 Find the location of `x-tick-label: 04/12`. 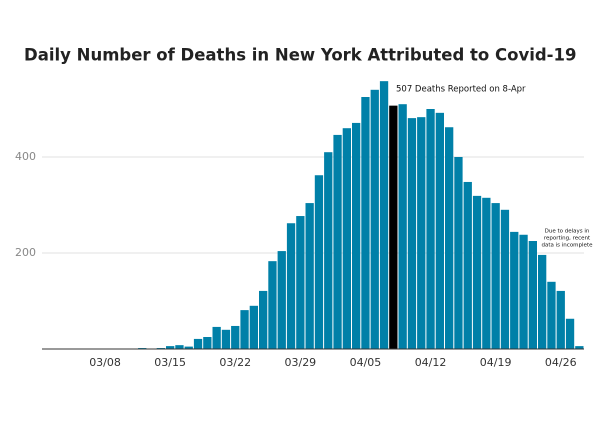

x-tick-label: 04/12 is located at coordinates (431, 362).